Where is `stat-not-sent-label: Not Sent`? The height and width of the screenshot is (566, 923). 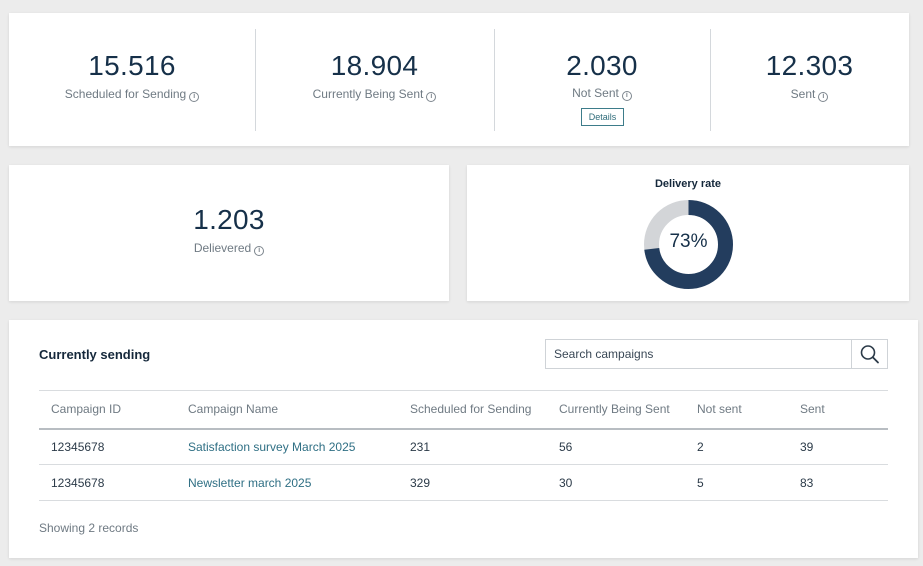
stat-not-sent-label: Not Sent is located at coordinates (595, 93).